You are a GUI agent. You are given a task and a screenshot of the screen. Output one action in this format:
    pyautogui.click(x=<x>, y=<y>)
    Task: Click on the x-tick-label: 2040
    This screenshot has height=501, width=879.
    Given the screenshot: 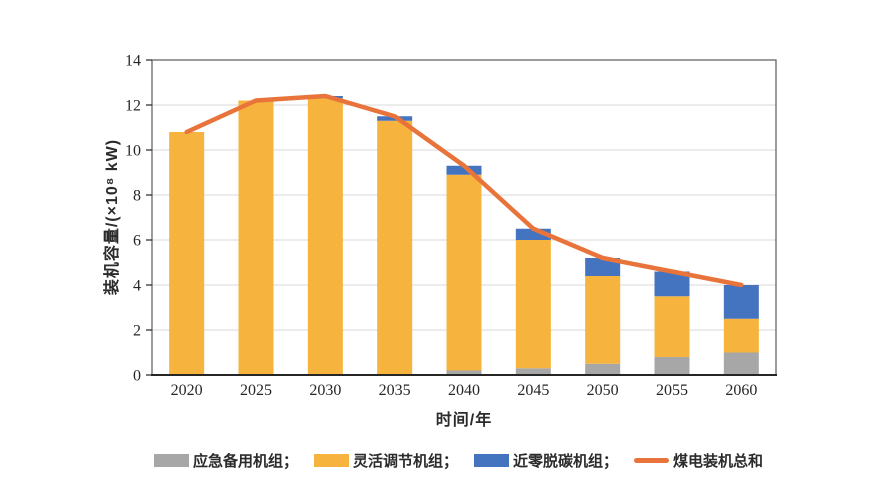 What is the action you would take?
    pyautogui.click(x=464, y=390)
    